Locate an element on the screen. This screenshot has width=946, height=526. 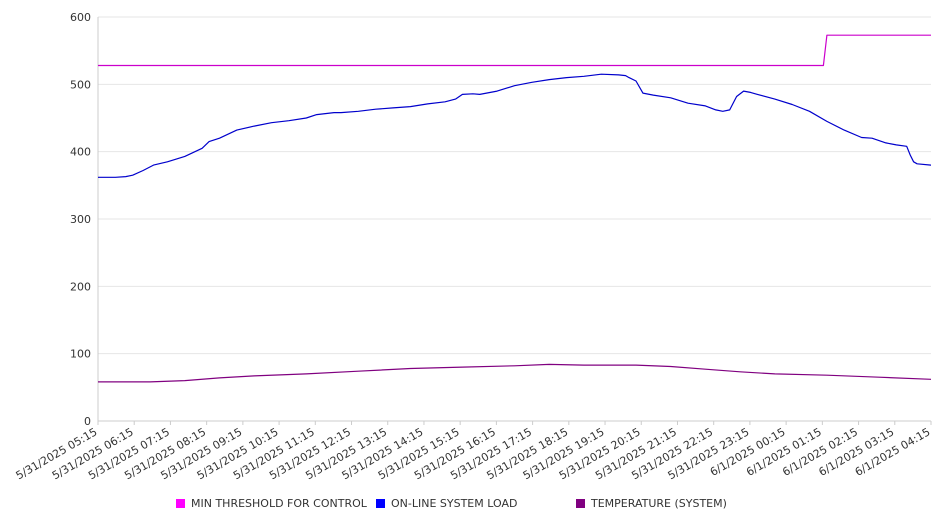
y-tick-label-300: 300 is located at coordinates (80, 219).